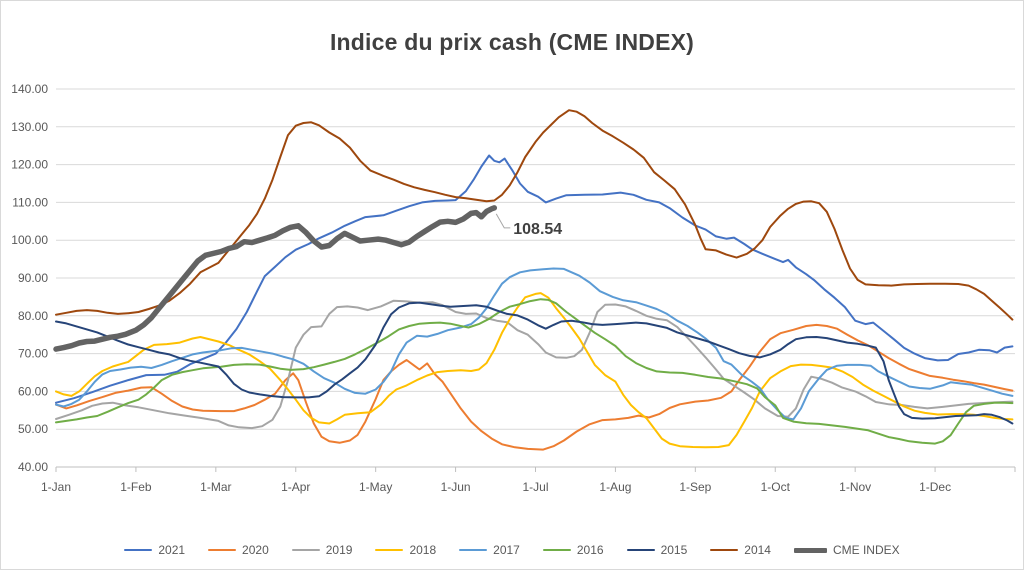 This screenshot has height=571, width=1024. Describe the element at coordinates (222, 550) in the screenshot. I see `legend-swatch-2020` at that location.